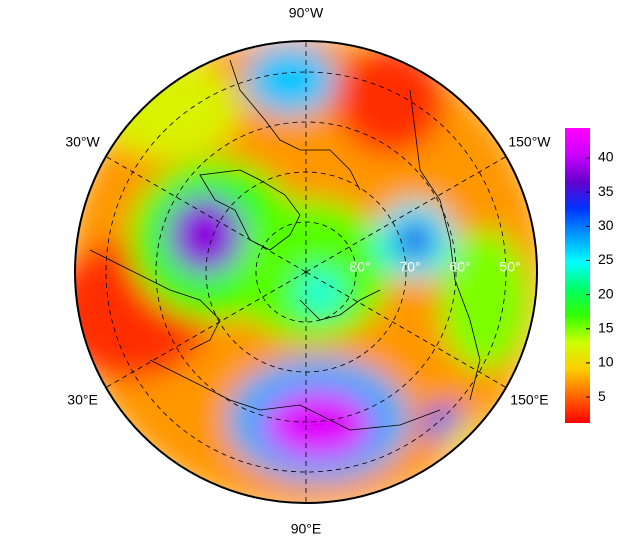  What do you see at coordinates (459, 267) in the screenshot?
I see `parallel-label: 60°` at bounding box center [459, 267].